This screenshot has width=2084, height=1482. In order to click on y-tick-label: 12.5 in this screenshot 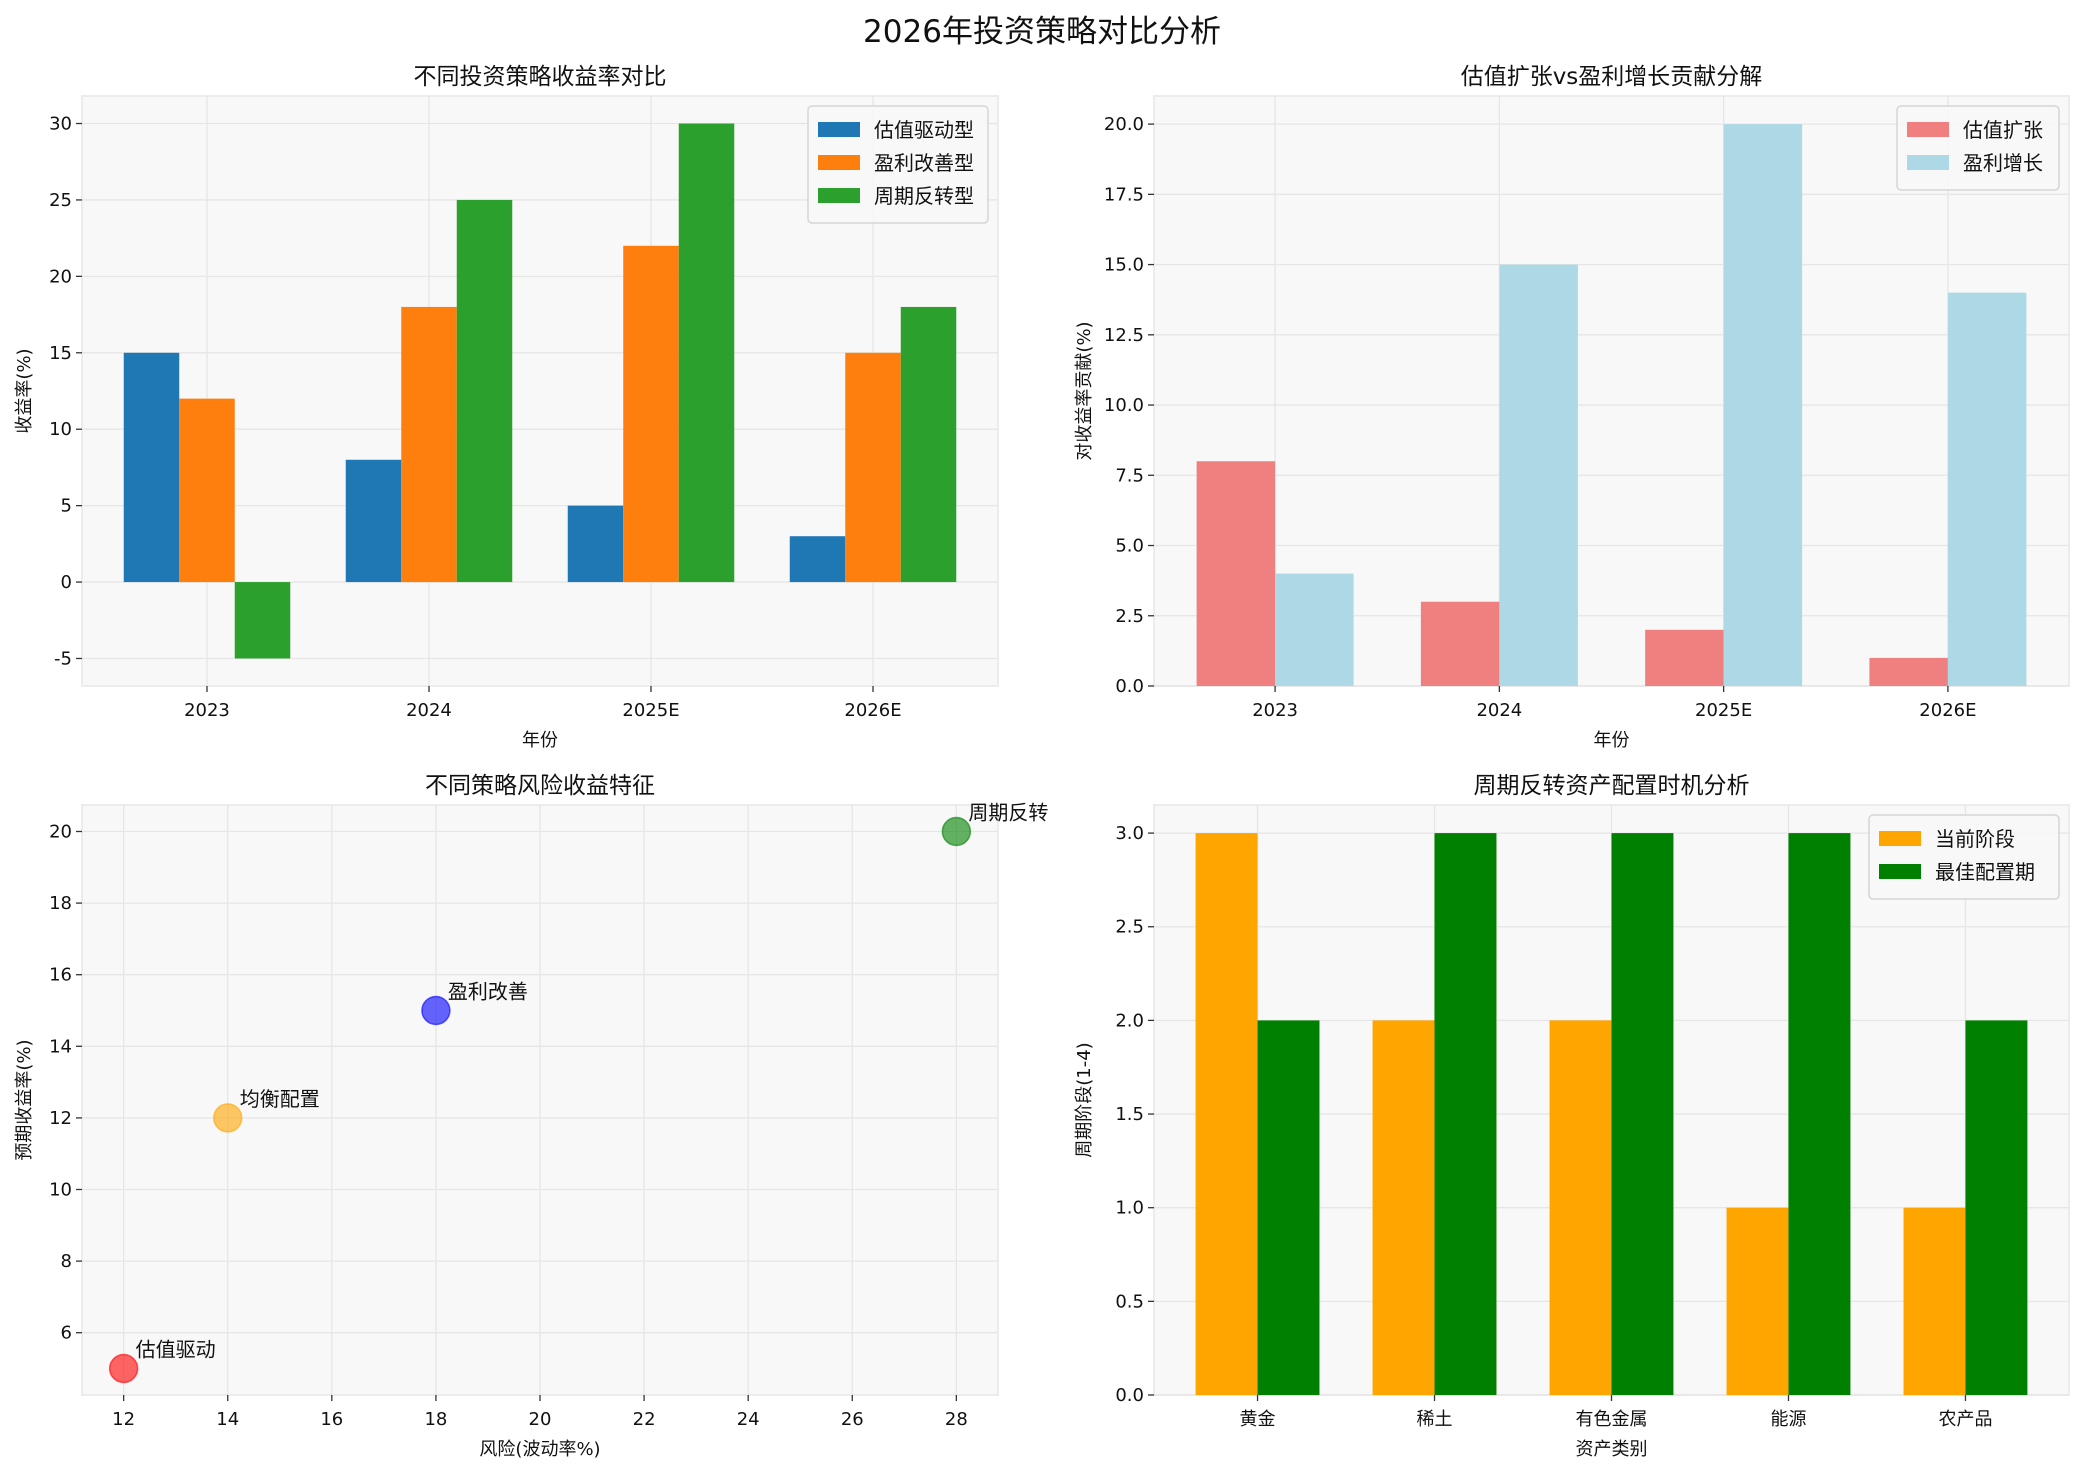, I will do `click(1124, 335)`.